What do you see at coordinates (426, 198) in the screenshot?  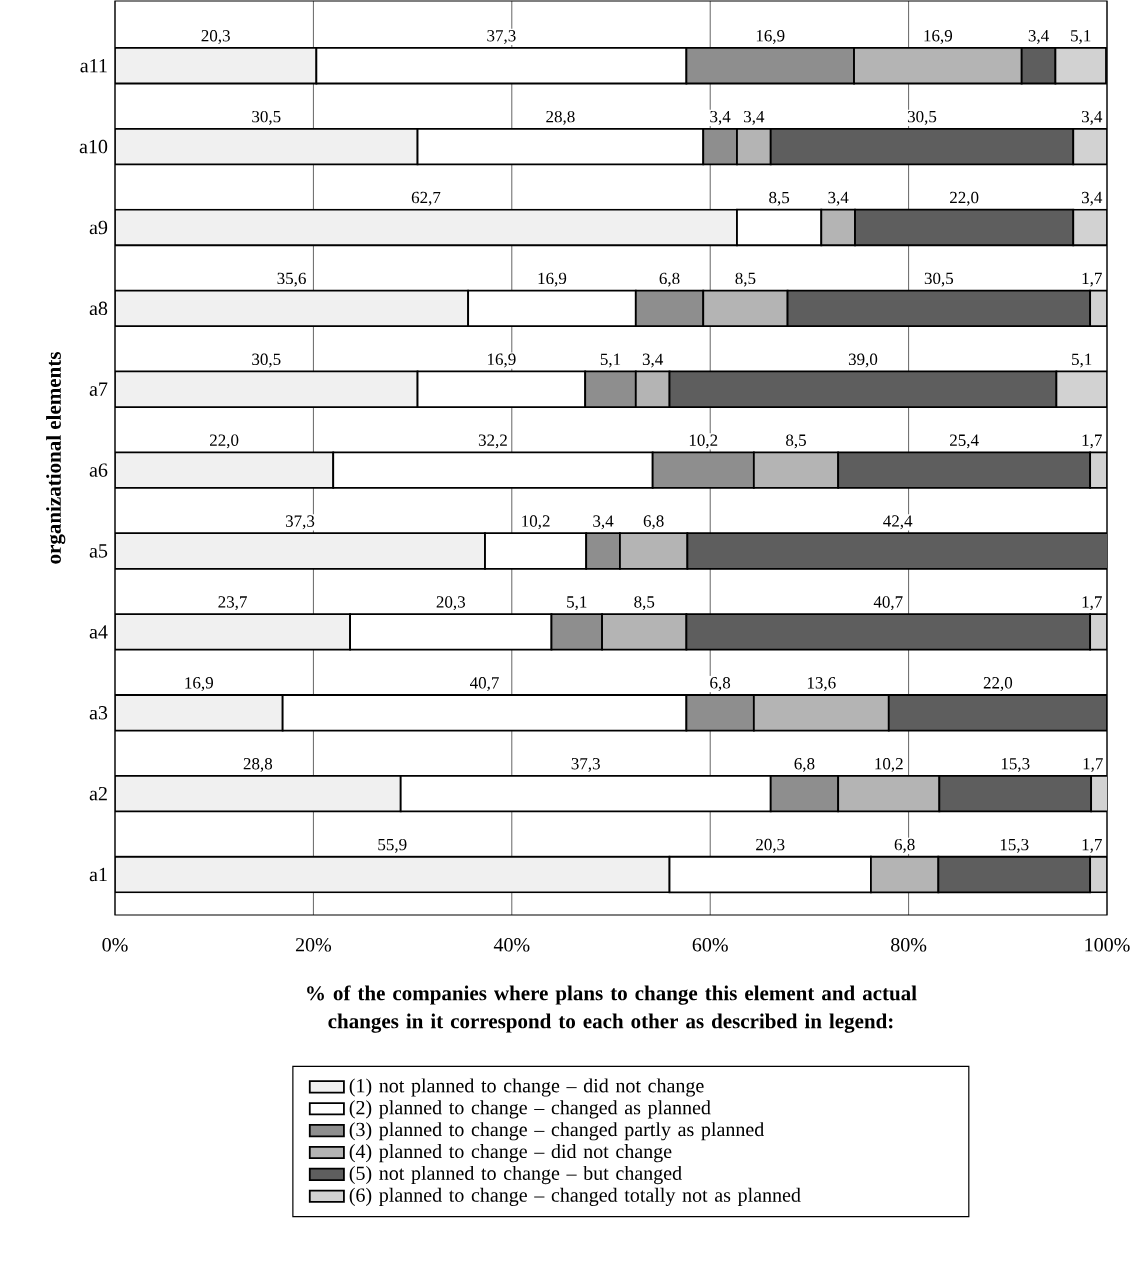 I see `data-label: 62,7` at bounding box center [426, 198].